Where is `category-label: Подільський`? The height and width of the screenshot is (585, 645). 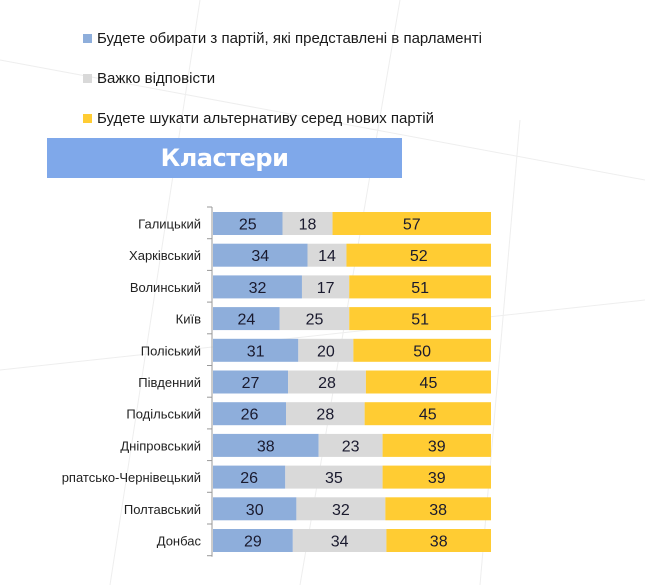
category-label: Подільський is located at coordinates (163, 414).